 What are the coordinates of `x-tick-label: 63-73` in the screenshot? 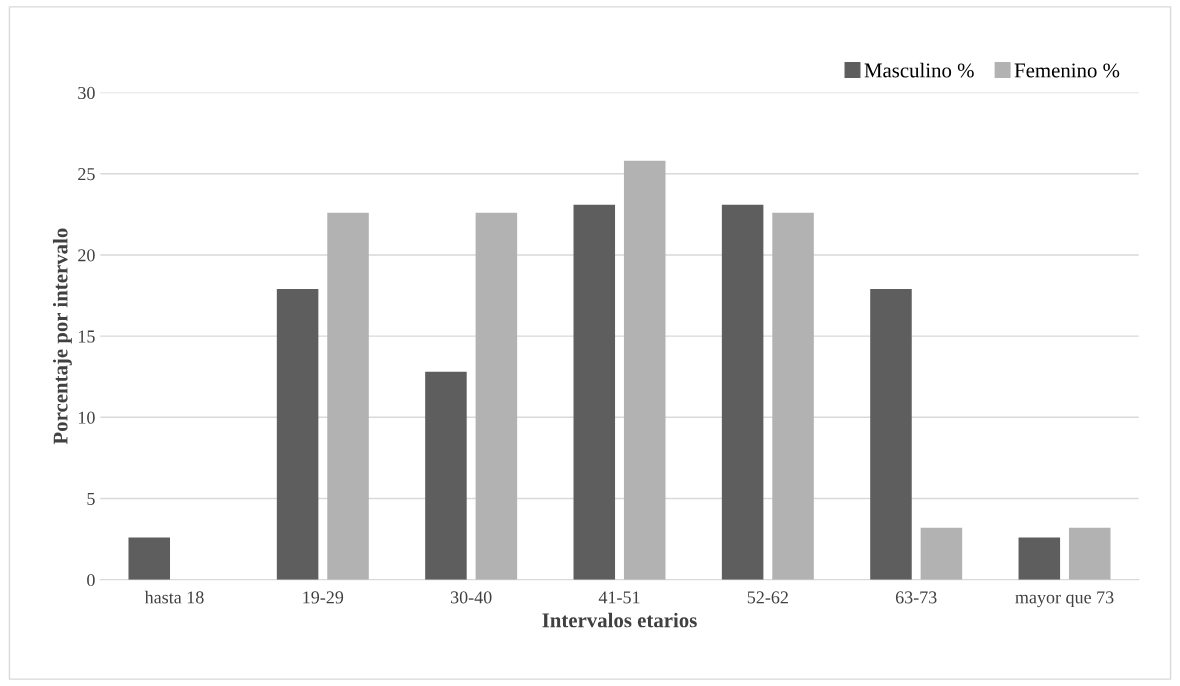 It's located at (916, 597).